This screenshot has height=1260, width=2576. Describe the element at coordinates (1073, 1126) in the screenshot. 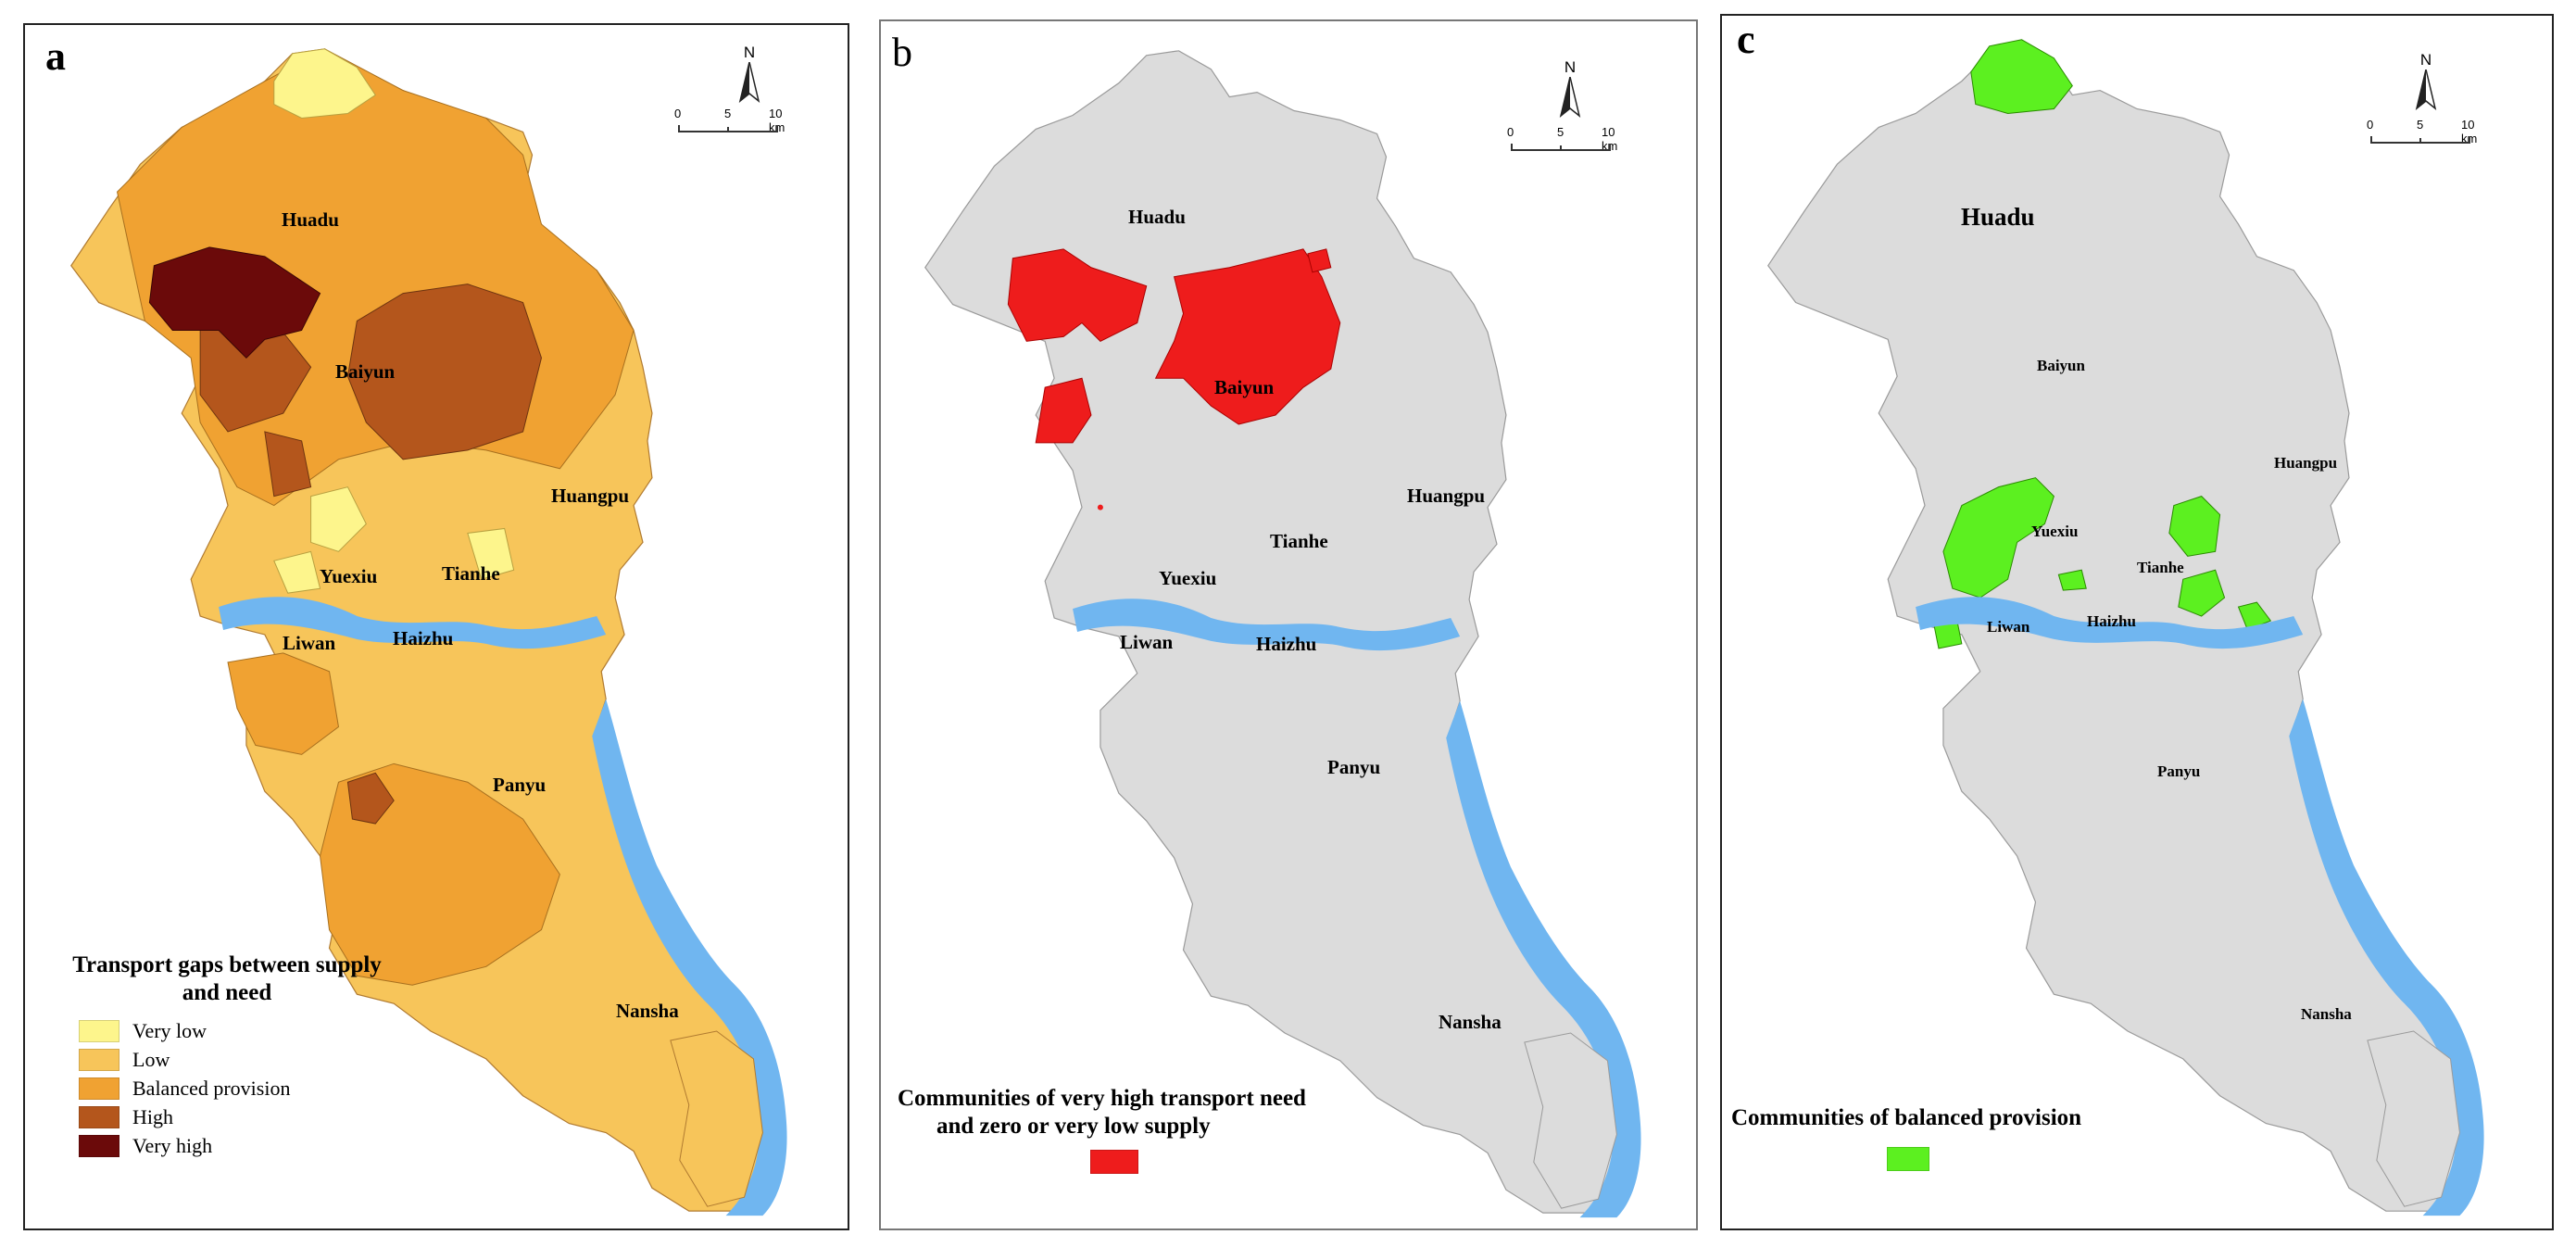

I see `legend-title-line2: and zero or very low supply` at that location.